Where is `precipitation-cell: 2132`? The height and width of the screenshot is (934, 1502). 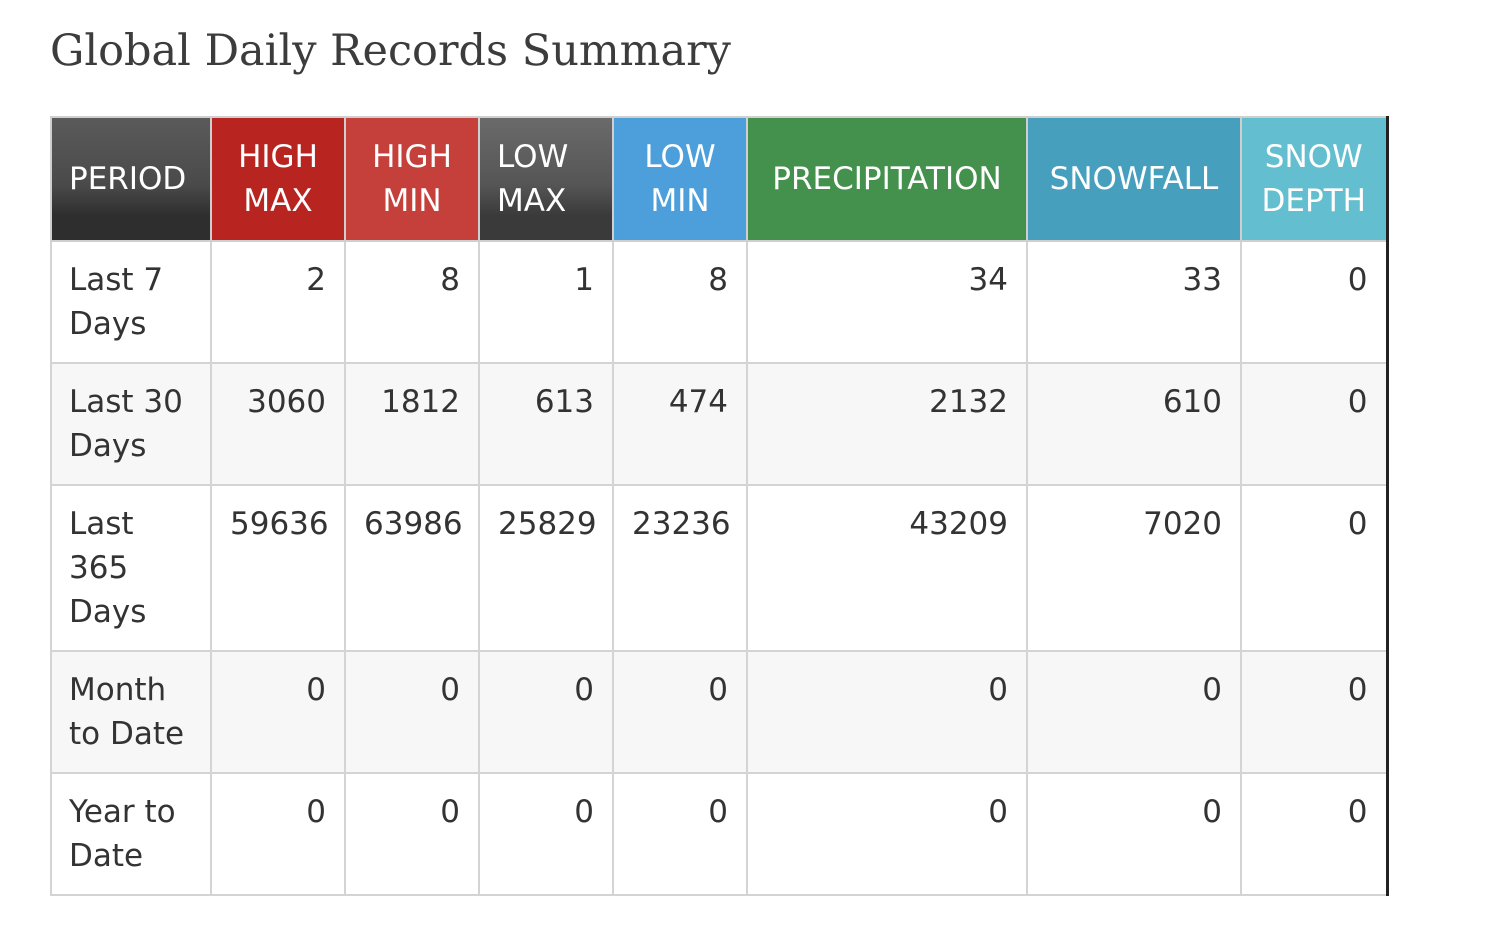 precipitation-cell: 2132 is located at coordinates (887, 424).